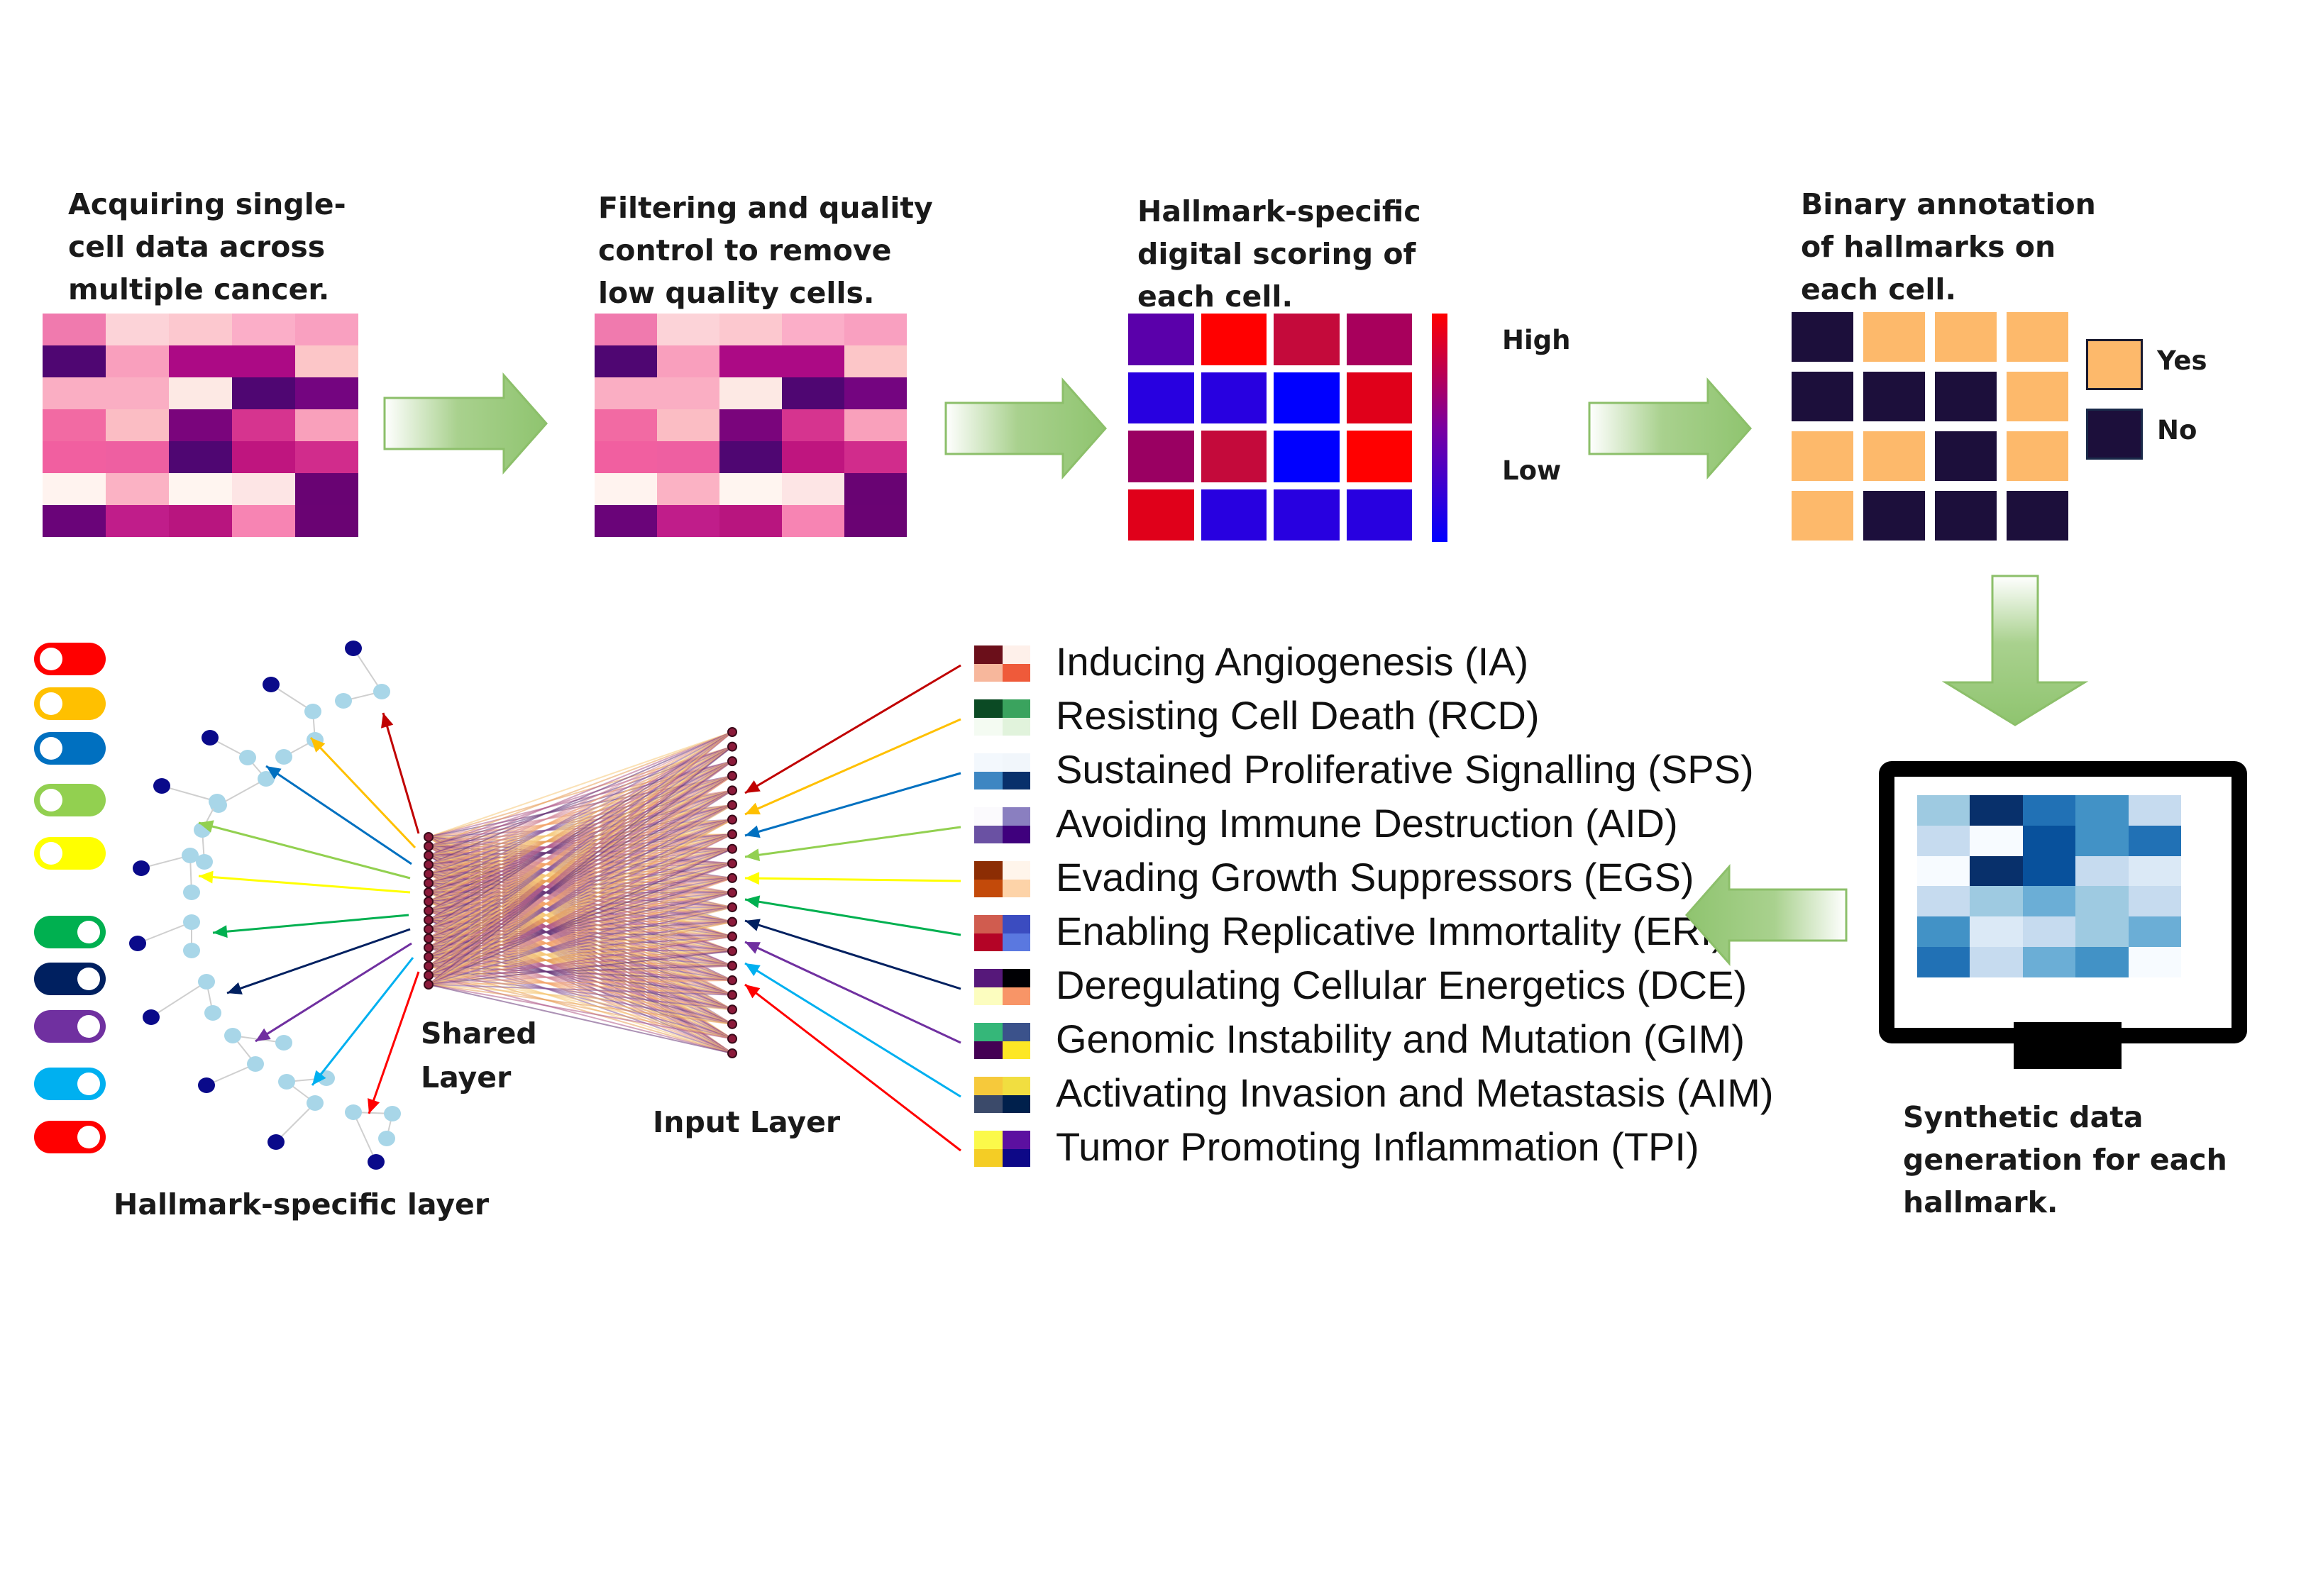 The width and height of the screenshot is (2306, 1596). What do you see at coordinates (429, 929) in the screenshot?
I see `shared-node` at bounding box center [429, 929].